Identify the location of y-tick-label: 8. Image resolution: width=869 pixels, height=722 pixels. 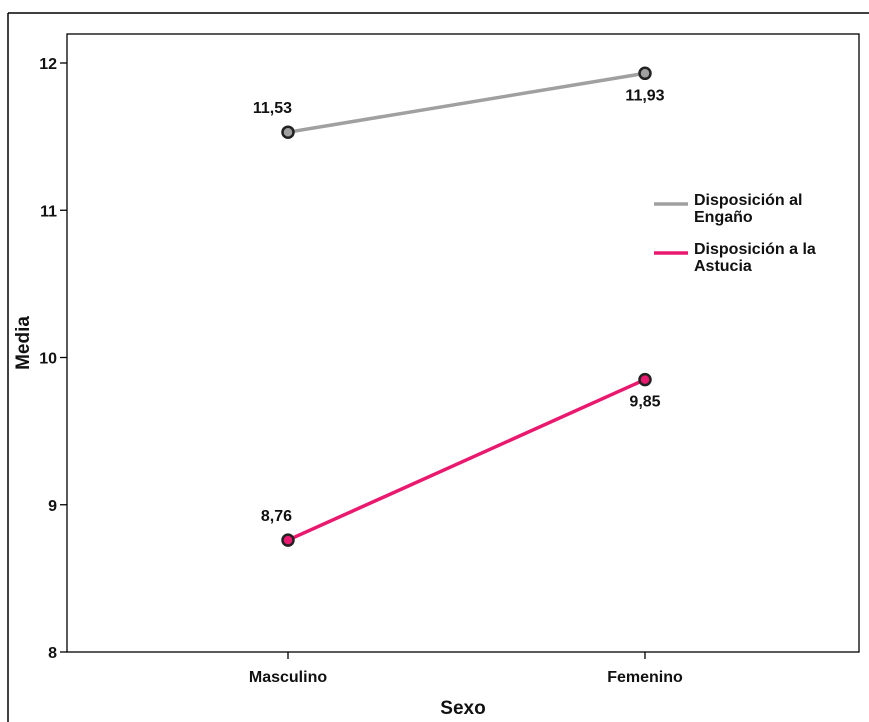
(52, 653).